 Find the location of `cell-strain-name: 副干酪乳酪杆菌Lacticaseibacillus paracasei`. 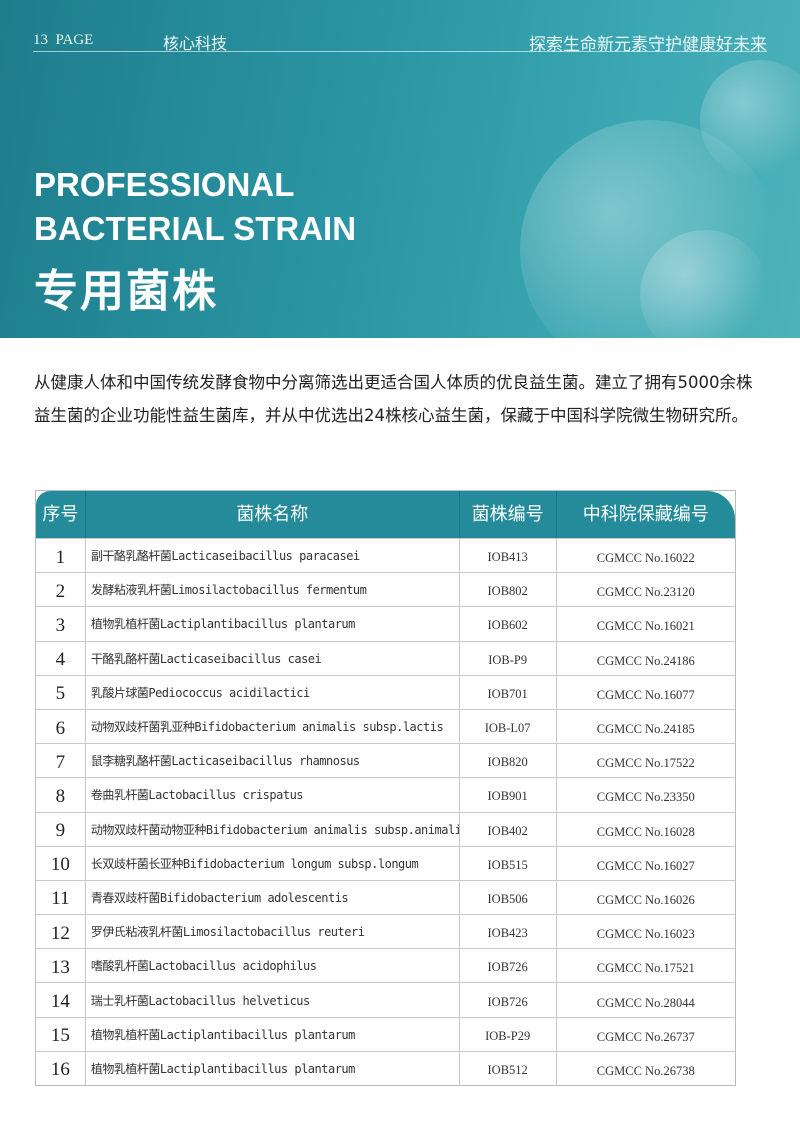

cell-strain-name: 副干酪乳酪杆菌Lacticaseibacillus paracasei is located at coordinates (273, 556).